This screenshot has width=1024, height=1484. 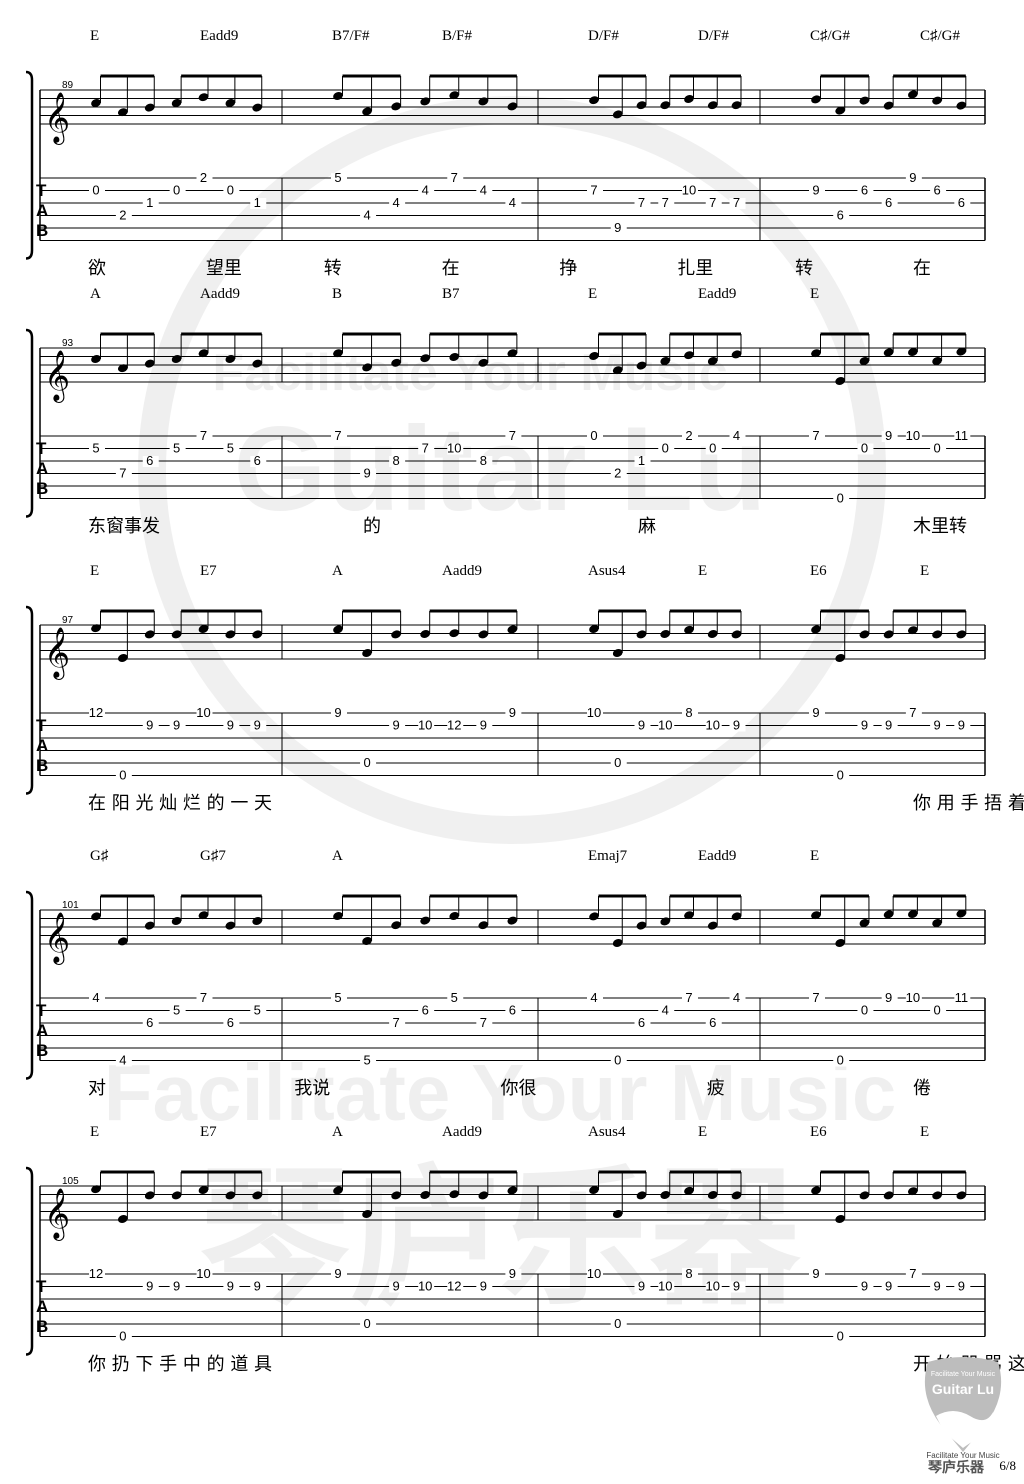 What do you see at coordinates (41, 448) in the screenshot?
I see `tab-label-t: T` at bounding box center [41, 448].